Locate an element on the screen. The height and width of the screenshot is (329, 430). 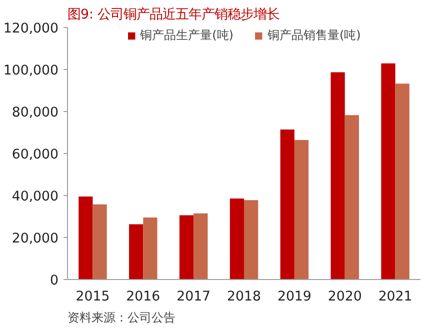
y-tick-label: 0 is located at coordinates (54, 281).